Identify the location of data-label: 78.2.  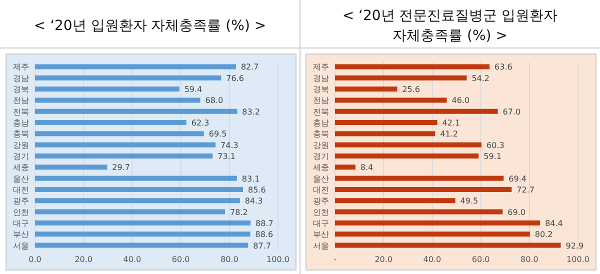
(239, 212).